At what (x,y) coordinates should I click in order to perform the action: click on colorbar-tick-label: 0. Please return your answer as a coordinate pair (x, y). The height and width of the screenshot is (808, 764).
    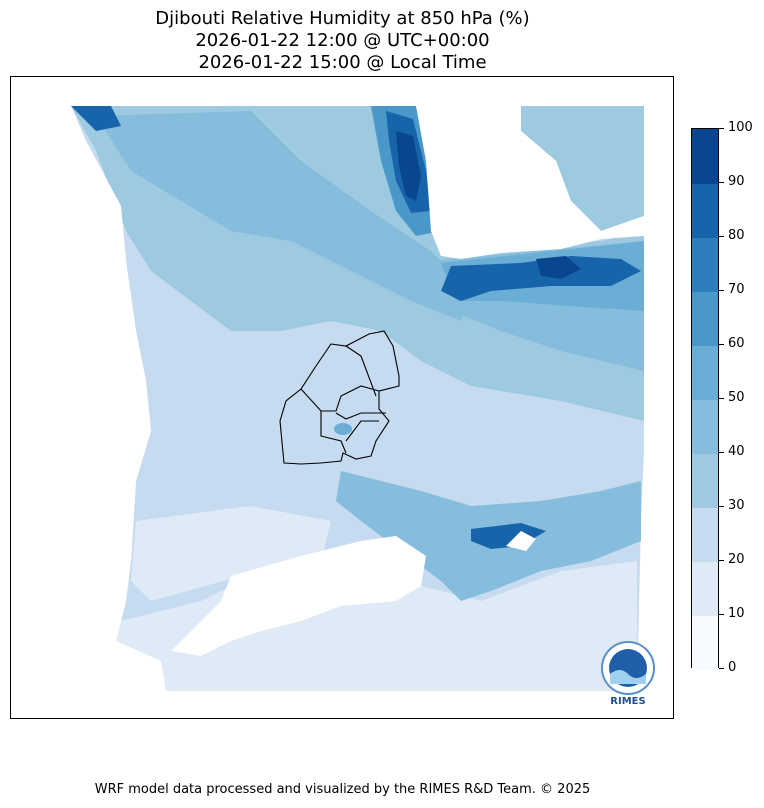
    Looking at the image, I should click on (732, 668).